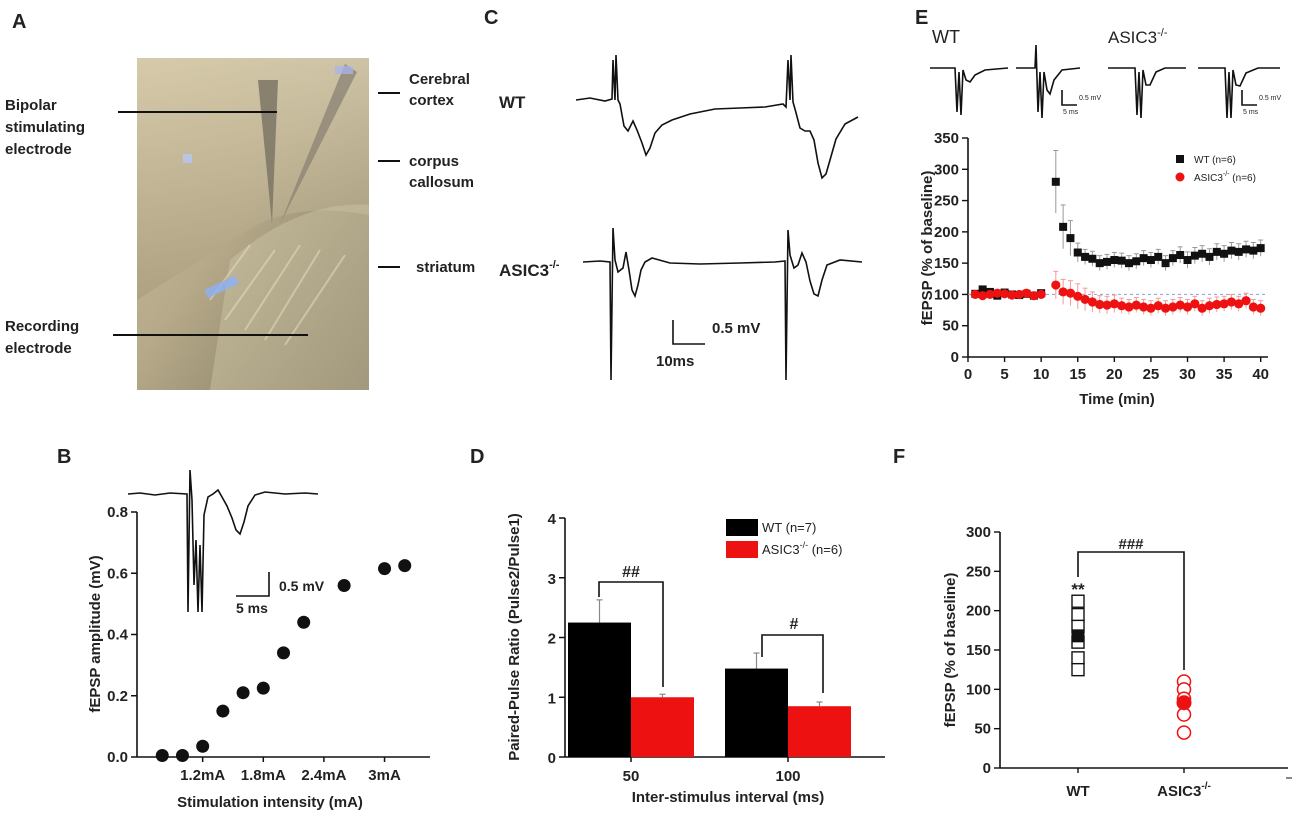 Image resolution: width=1300 pixels, height=820 pixels. Describe the element at coordinates (969, 91) in the screenshot. I see `e-trace-wt-baseline` at that location.